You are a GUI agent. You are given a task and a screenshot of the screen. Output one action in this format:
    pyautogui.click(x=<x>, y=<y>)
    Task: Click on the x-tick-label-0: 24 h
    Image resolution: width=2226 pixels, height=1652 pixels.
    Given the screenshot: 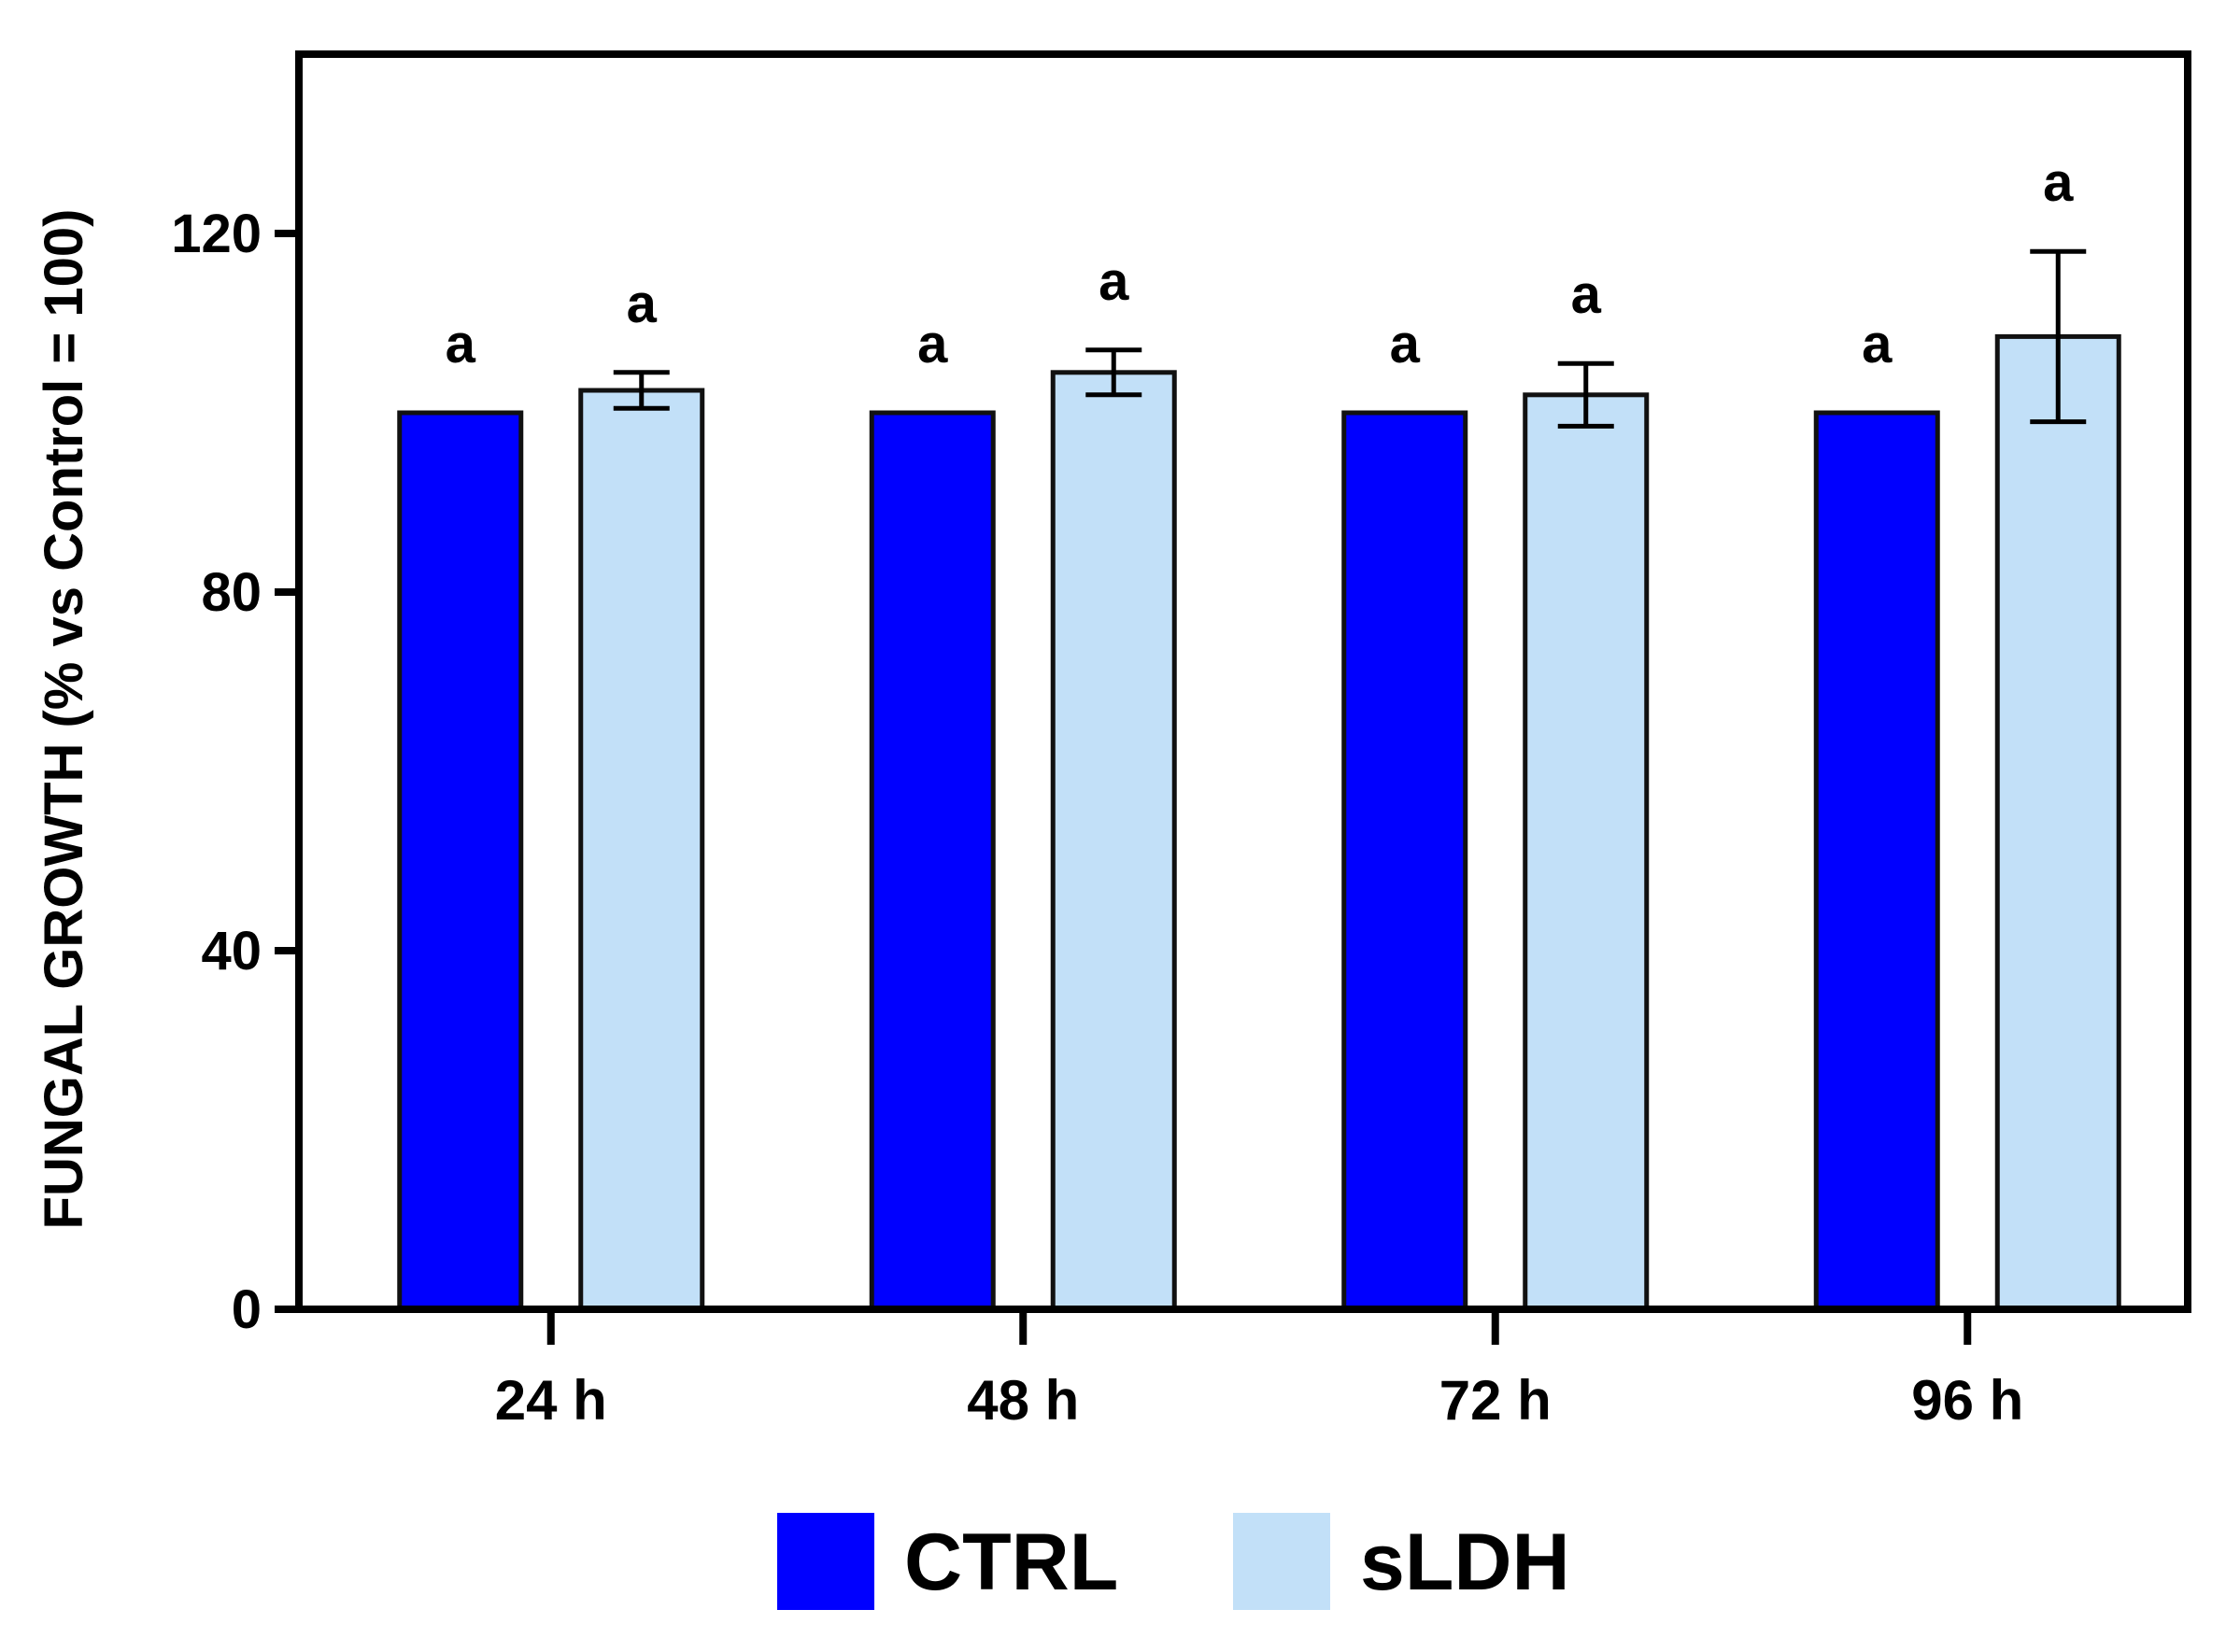 What is the action you would take?
    pyautogui.click(x=551, y=1400)
    